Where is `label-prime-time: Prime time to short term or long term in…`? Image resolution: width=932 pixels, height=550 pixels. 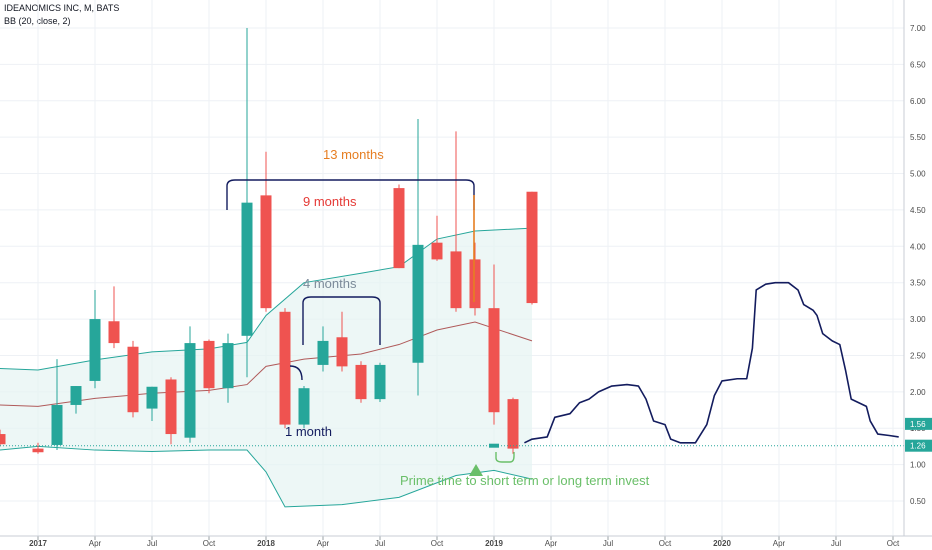
label-prime-time: Prime time to short term or long term in… is located at coordinates (525, 480).